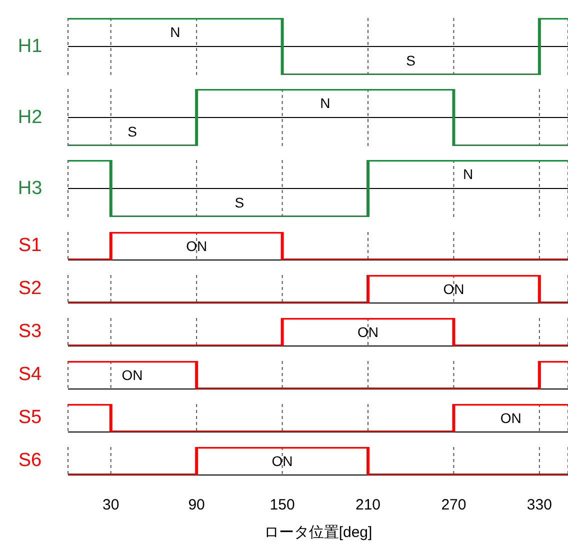 The width and height of the screenshot is (568, 554). I want to click on x-tick-label: 210, so click(368, 505).